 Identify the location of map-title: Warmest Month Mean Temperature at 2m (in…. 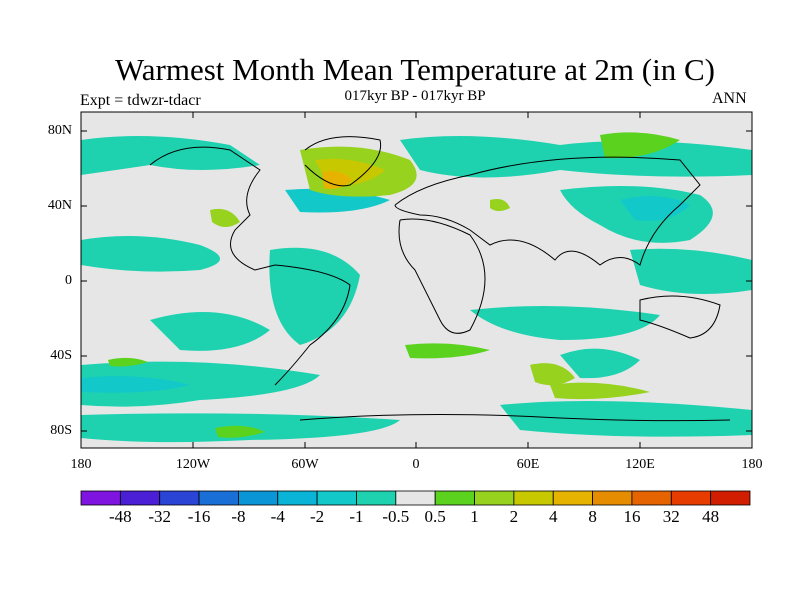
(415, 69).